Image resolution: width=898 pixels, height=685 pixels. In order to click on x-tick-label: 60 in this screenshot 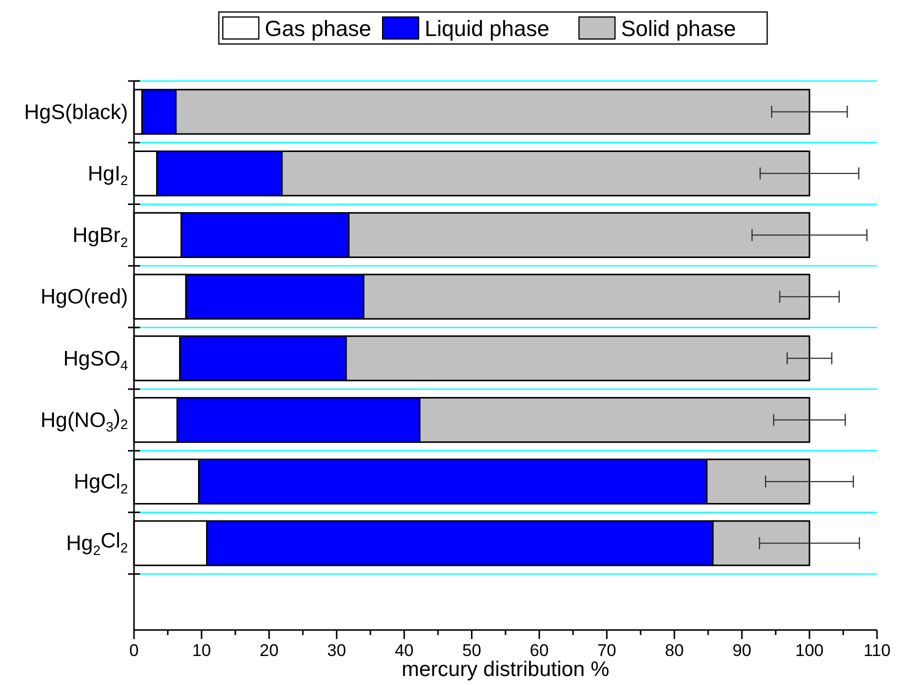, I will do `click(539, 650)`.